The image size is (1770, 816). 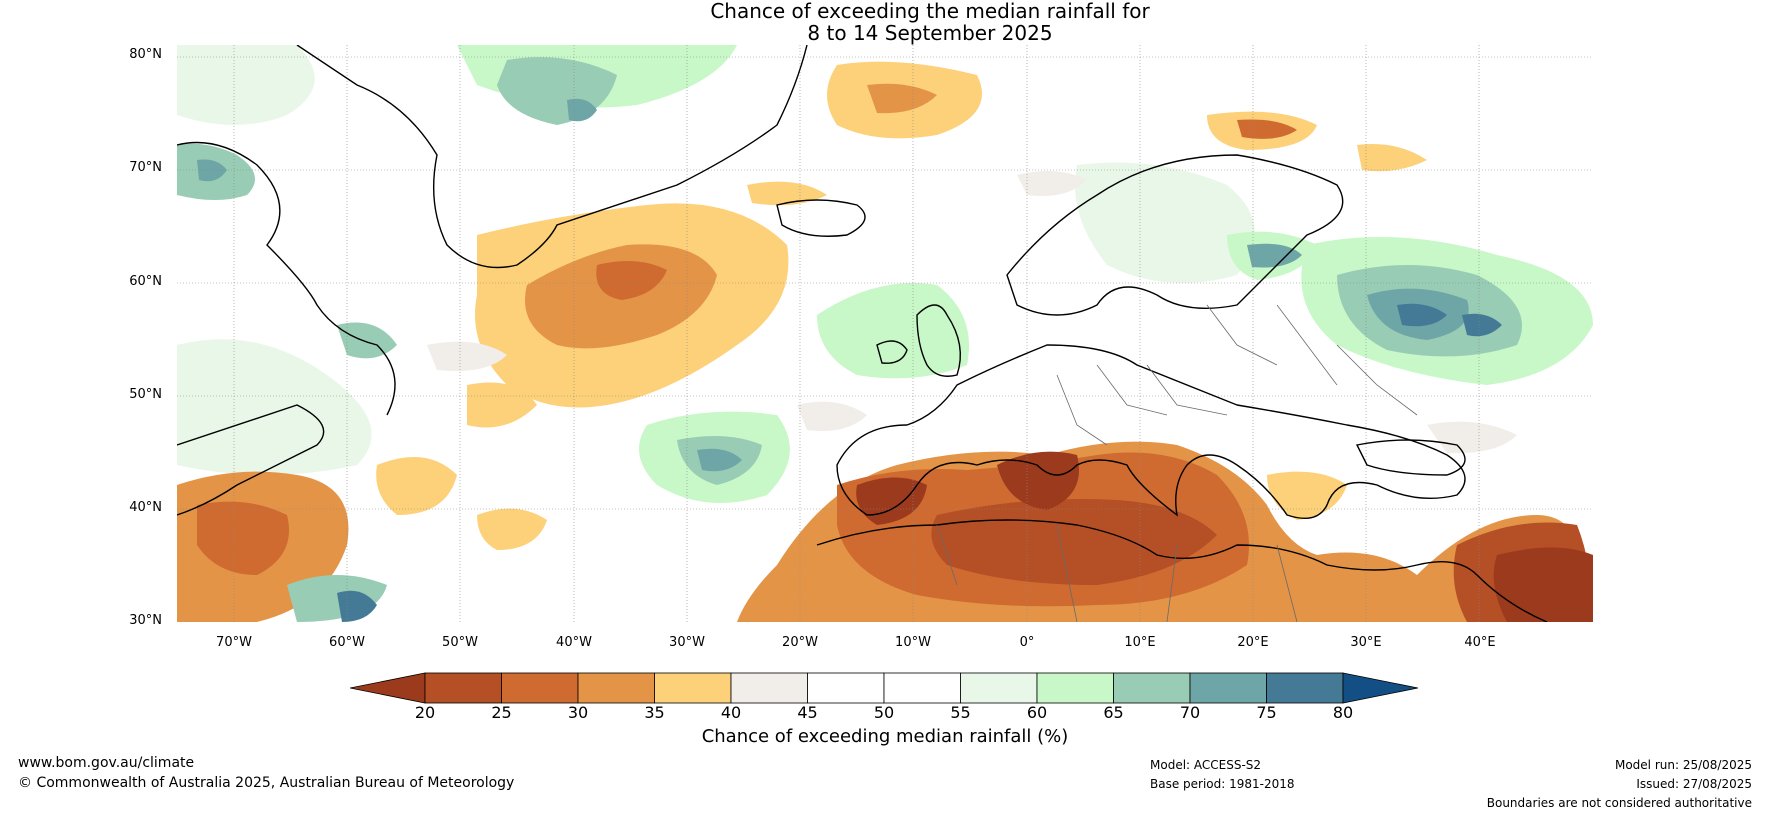 I want to click on colorbar-extend-low, so click(x=388, y=688).